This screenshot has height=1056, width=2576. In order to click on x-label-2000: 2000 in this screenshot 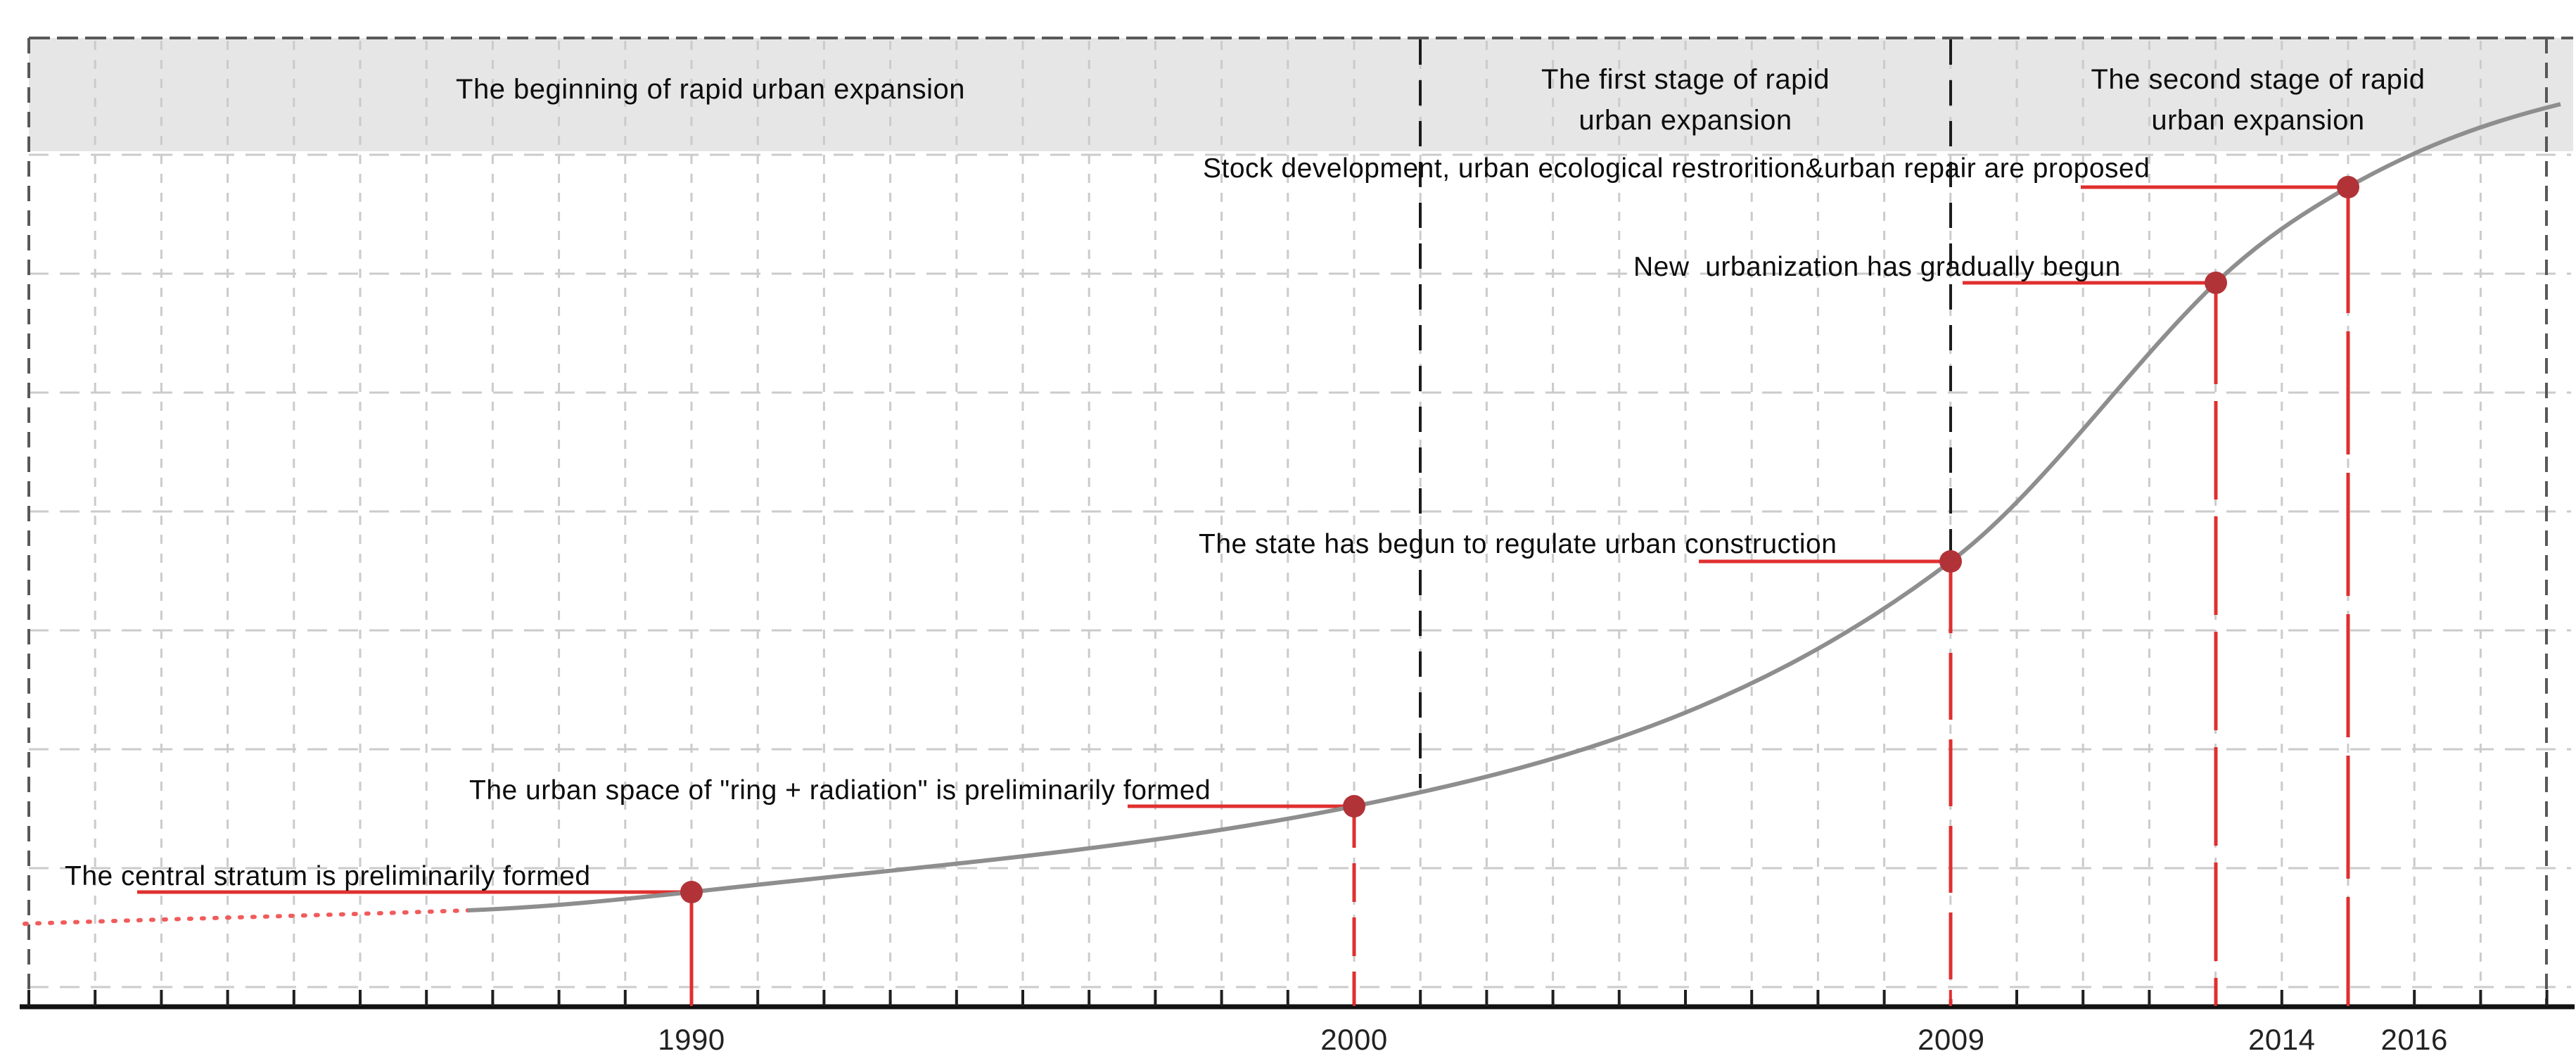, I will do `click(1353, 1039)`.